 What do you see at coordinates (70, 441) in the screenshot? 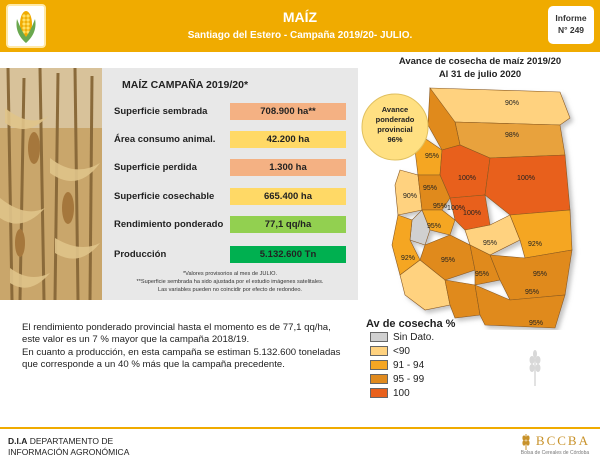
I see `footer-dept-name: DEPARTAMENTO DE` at bounding box center [70, 441].